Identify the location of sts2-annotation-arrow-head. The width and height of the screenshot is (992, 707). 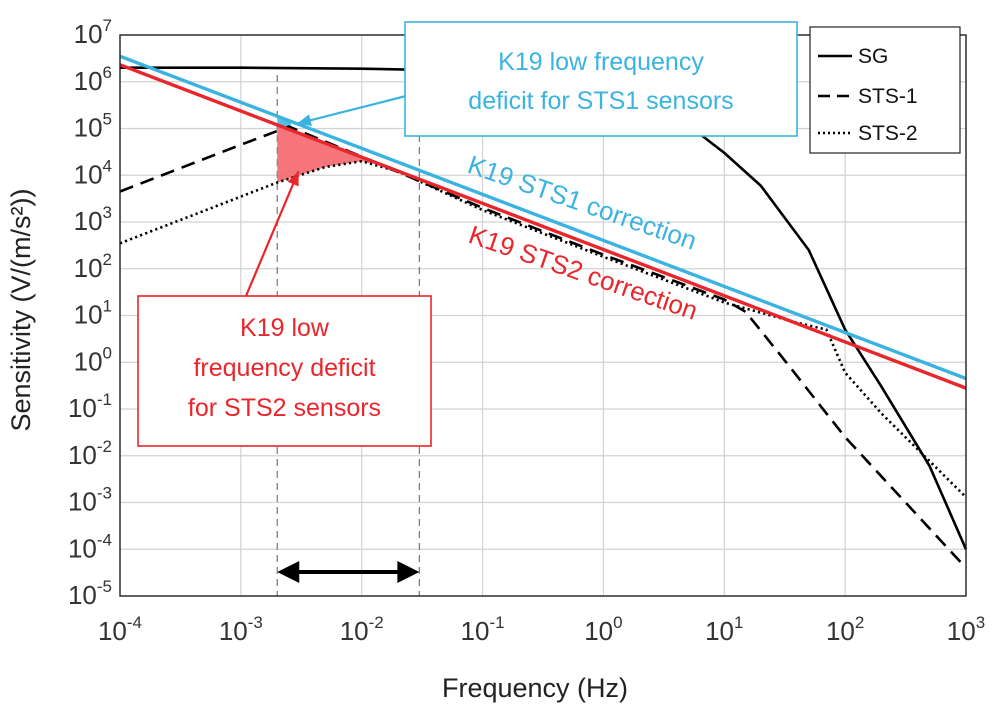
(293, 179).